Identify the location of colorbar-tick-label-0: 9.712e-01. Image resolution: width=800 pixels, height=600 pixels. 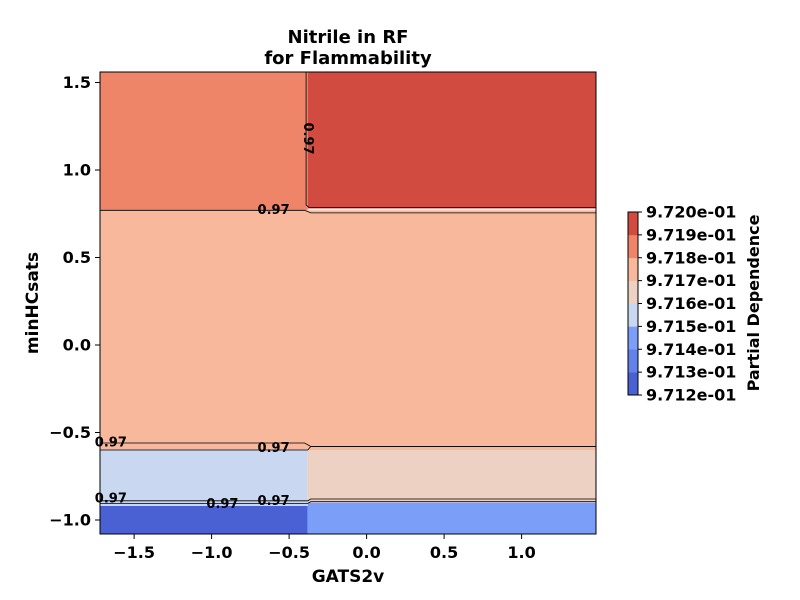
(691, 395).